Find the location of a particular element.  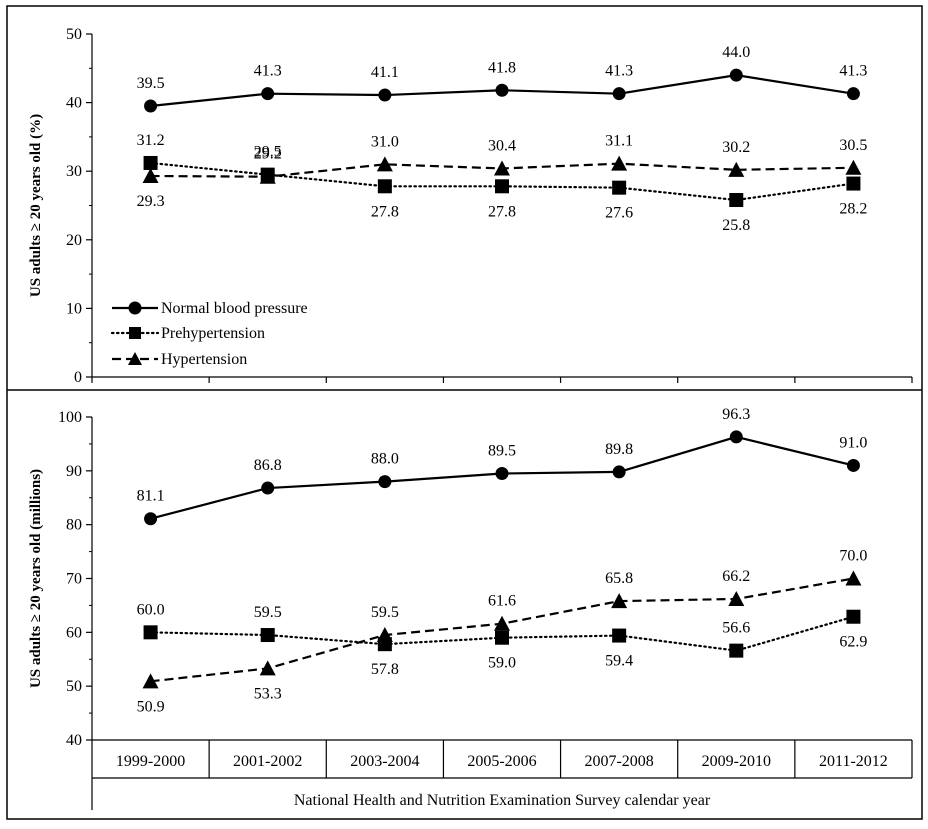

legend-label-normal: Normal blood pressure is located at coordinates (234, 308).